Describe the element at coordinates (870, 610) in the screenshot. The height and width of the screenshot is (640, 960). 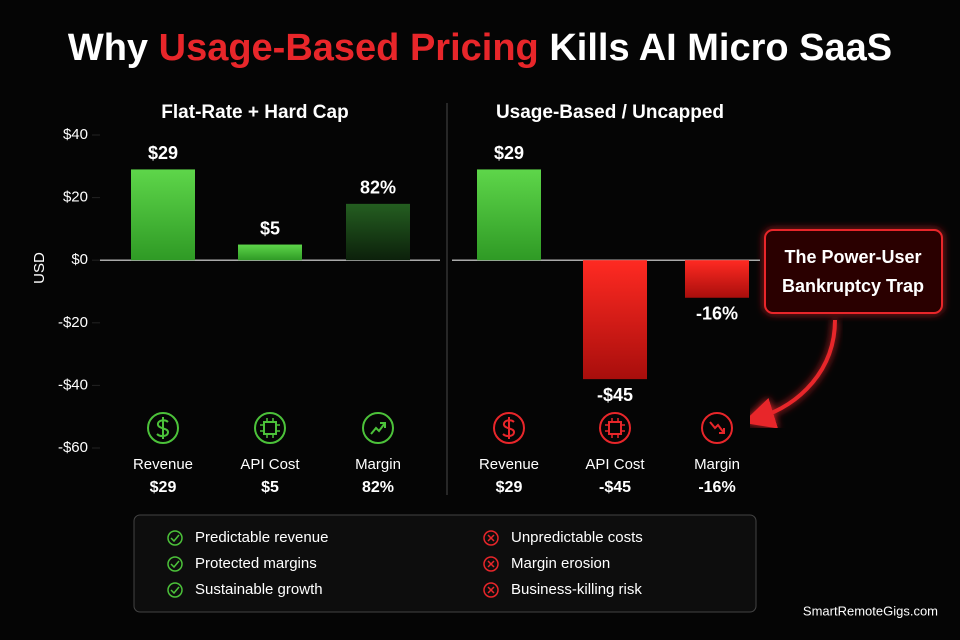
I see `footer: SmartRemoteGigs.com` at that location.